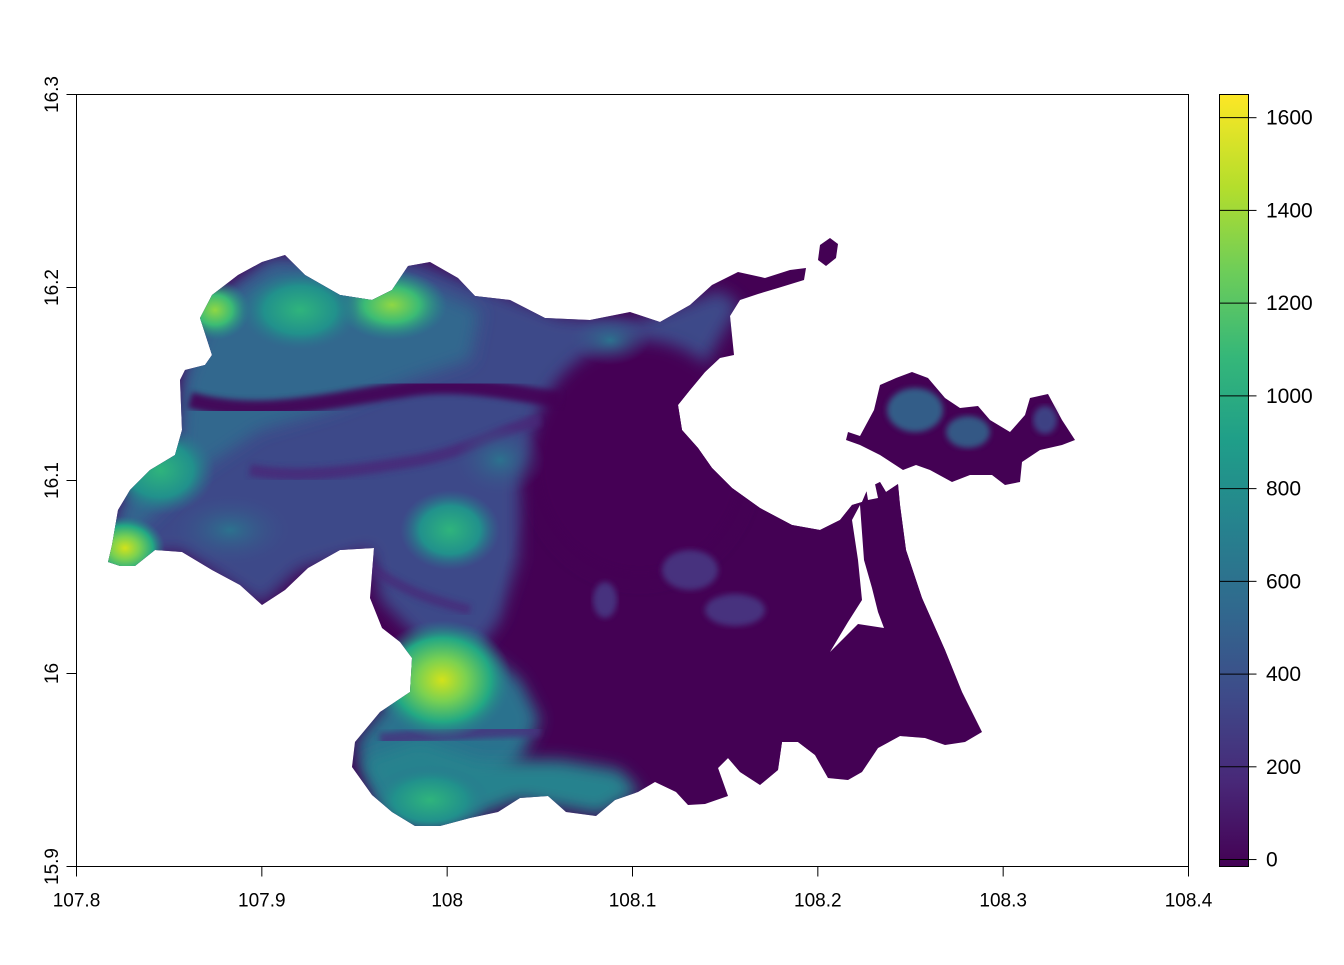 Image resolution: width=1344 pixels, height=965 pixels. Describe the element at coordinates (52, 480) in the screenshot. I see `y-tick-label: 16.1` at that location.